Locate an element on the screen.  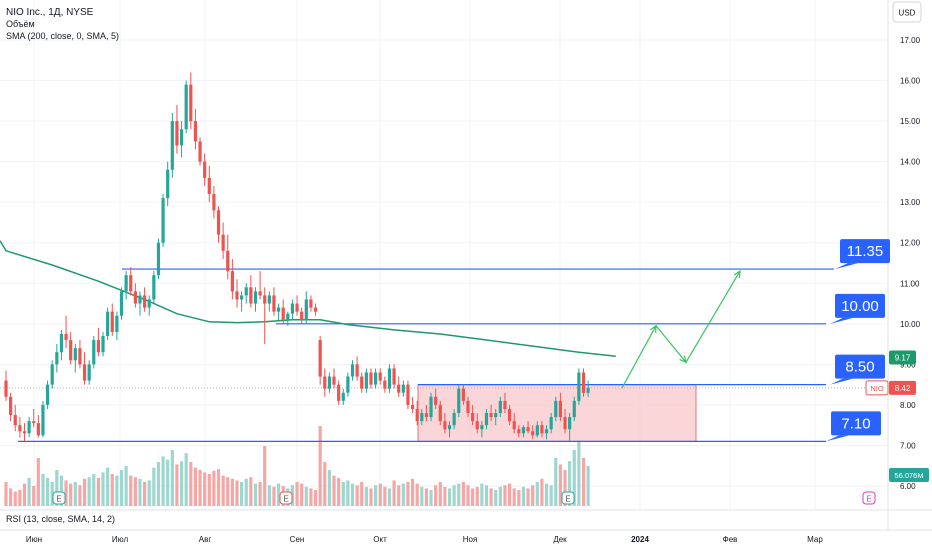
price-tick-label: 9.00 is located at coordinates (908, 364).